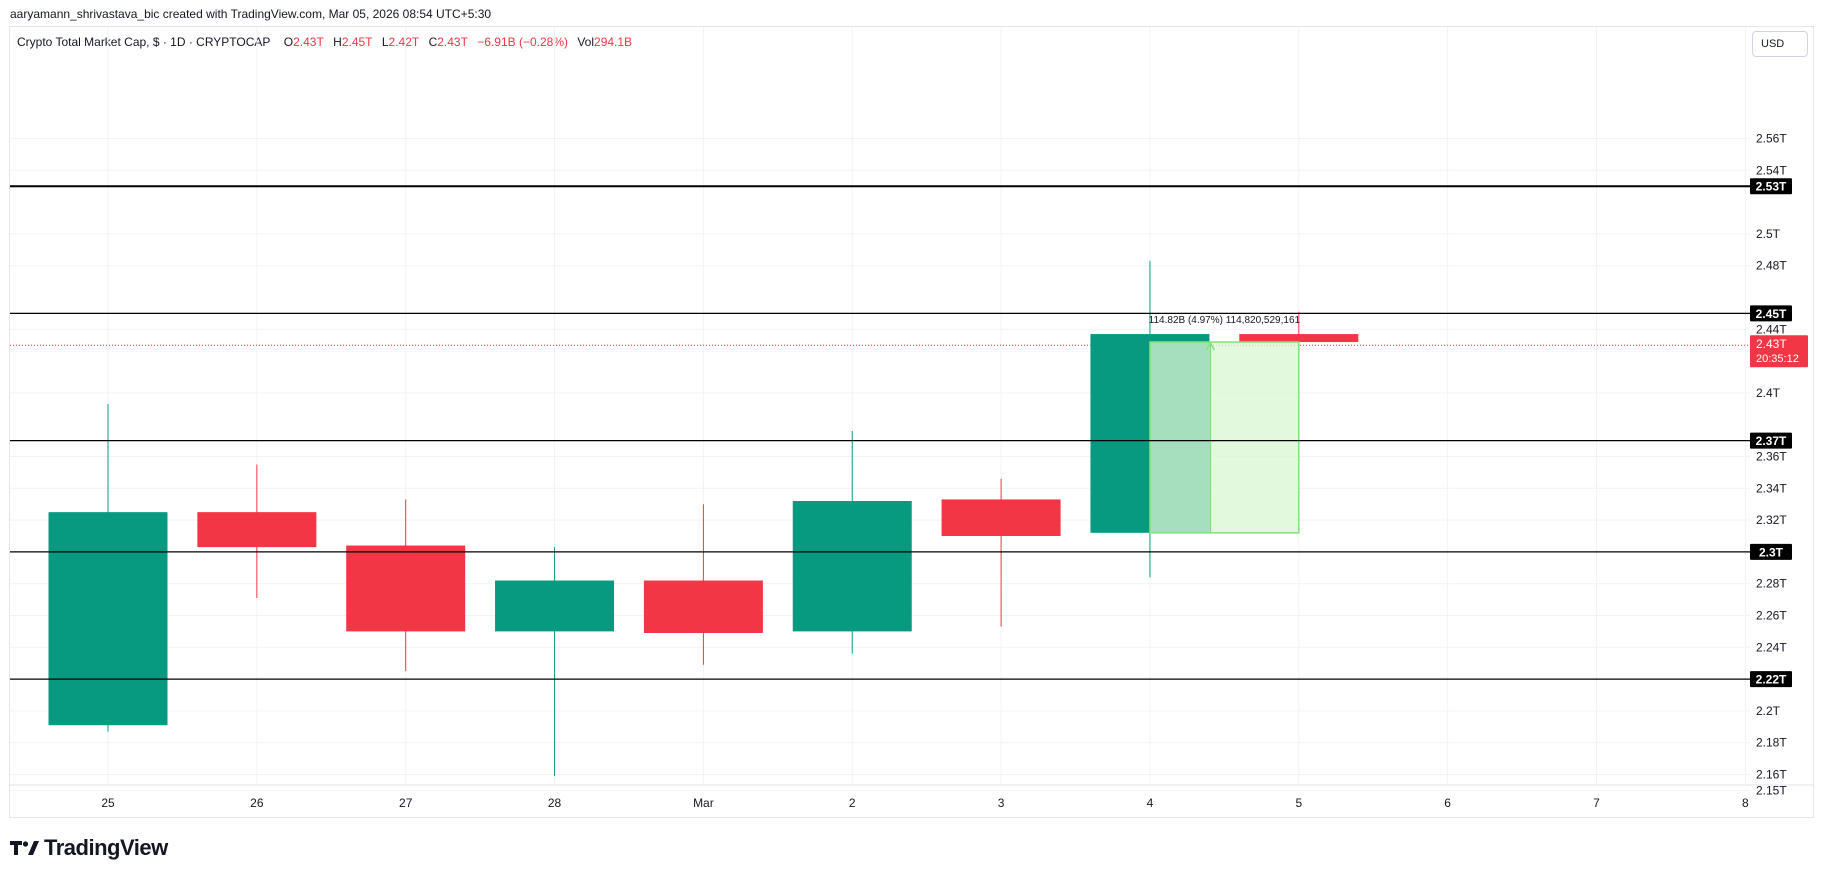  Describe the element at coordinates (522, 42) in the screenshot. I see `change-value: −6.91B (−0.28%)` at that location.